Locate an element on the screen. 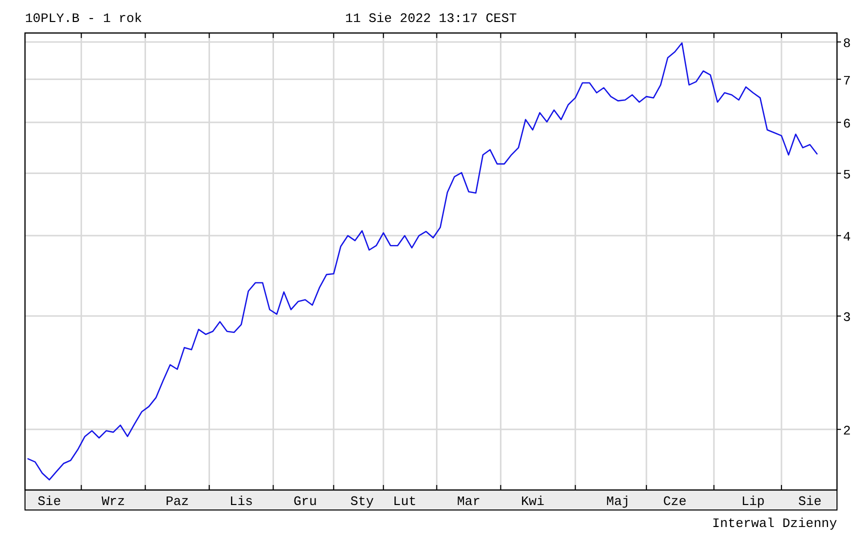 The height and width of the screenshot is (543, 868). x-tick-label: Maj is located at coordinates (618, 501).